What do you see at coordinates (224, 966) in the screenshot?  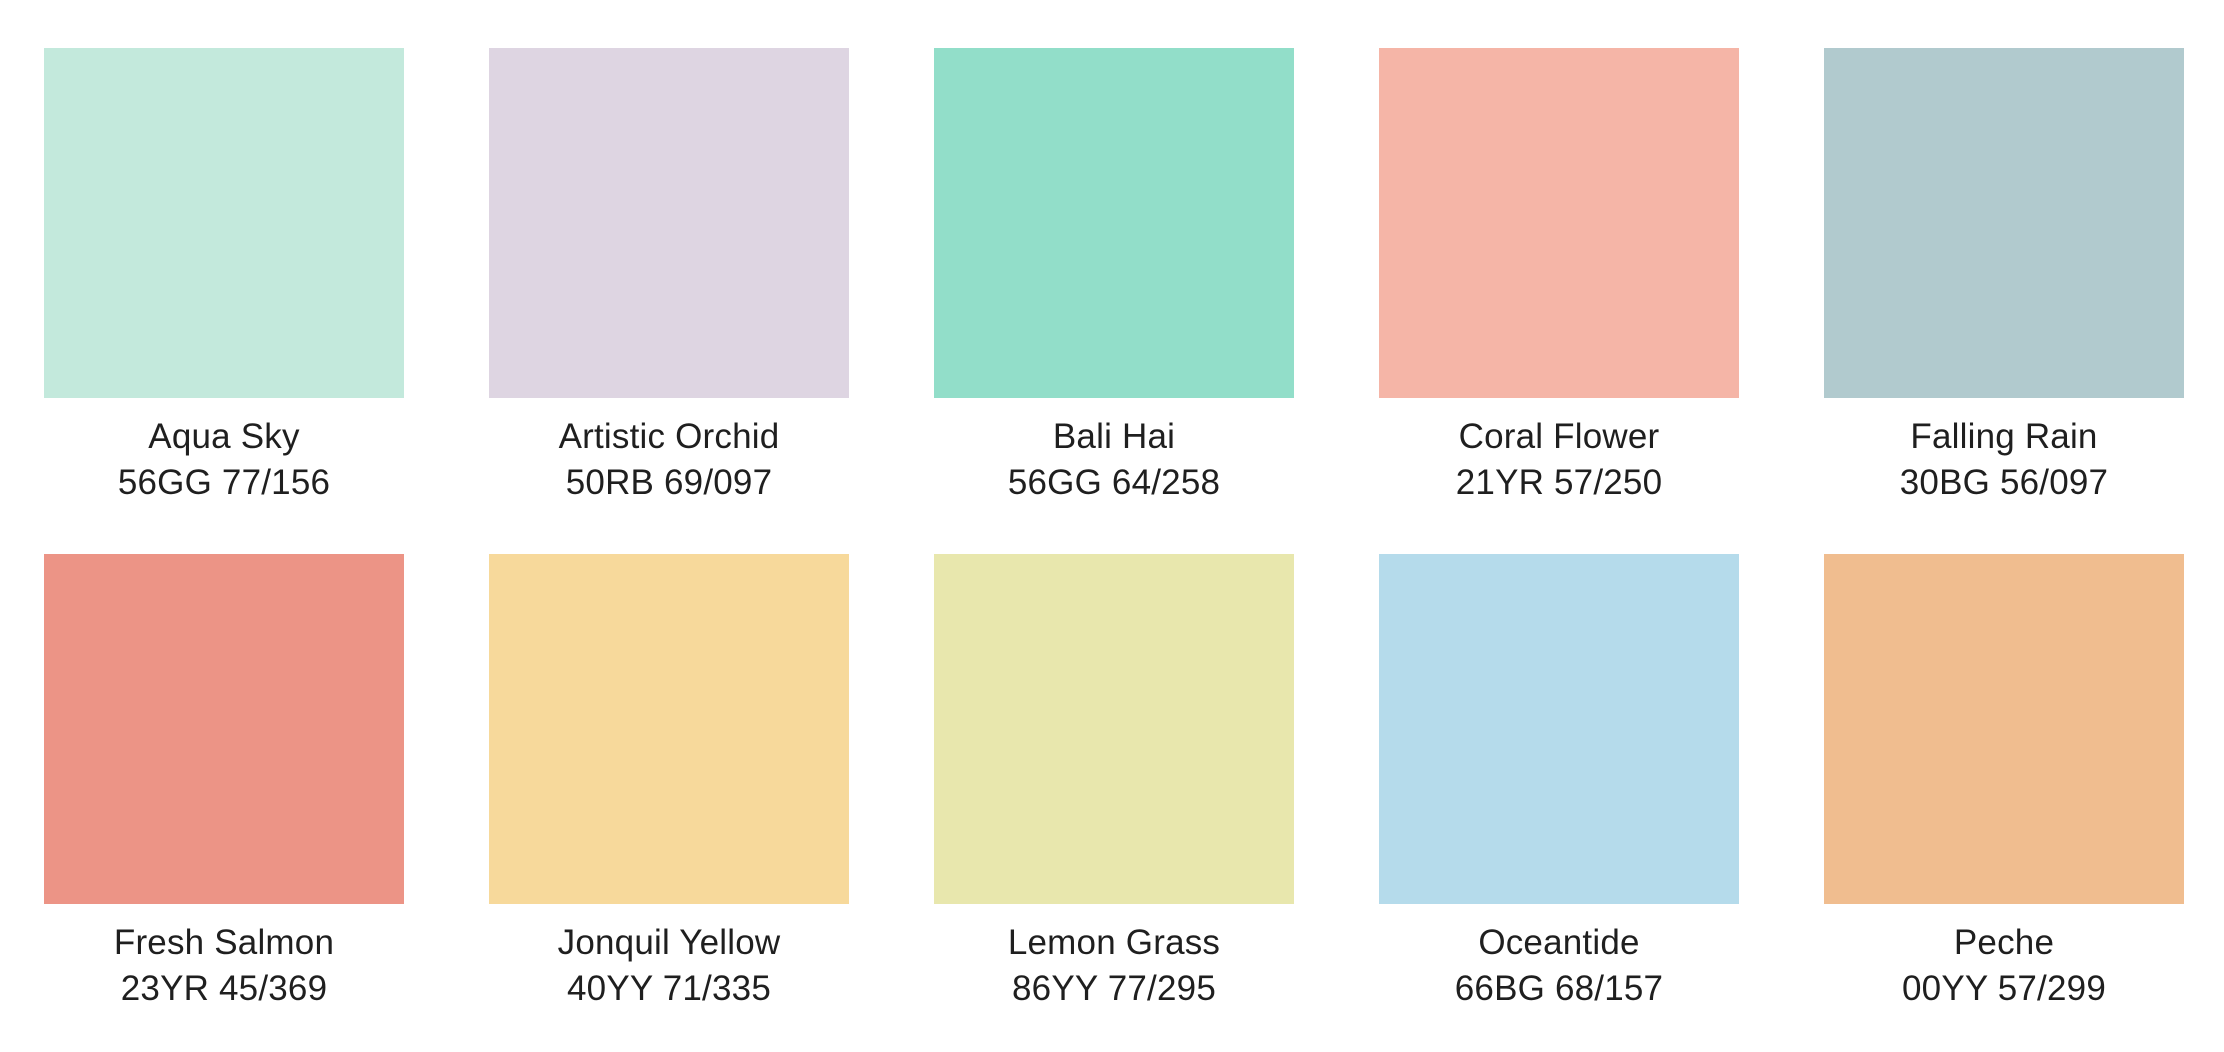 I see `swatch-caption: Fresh Salmon 23YR 45/369` at bounding box center [224, 966].